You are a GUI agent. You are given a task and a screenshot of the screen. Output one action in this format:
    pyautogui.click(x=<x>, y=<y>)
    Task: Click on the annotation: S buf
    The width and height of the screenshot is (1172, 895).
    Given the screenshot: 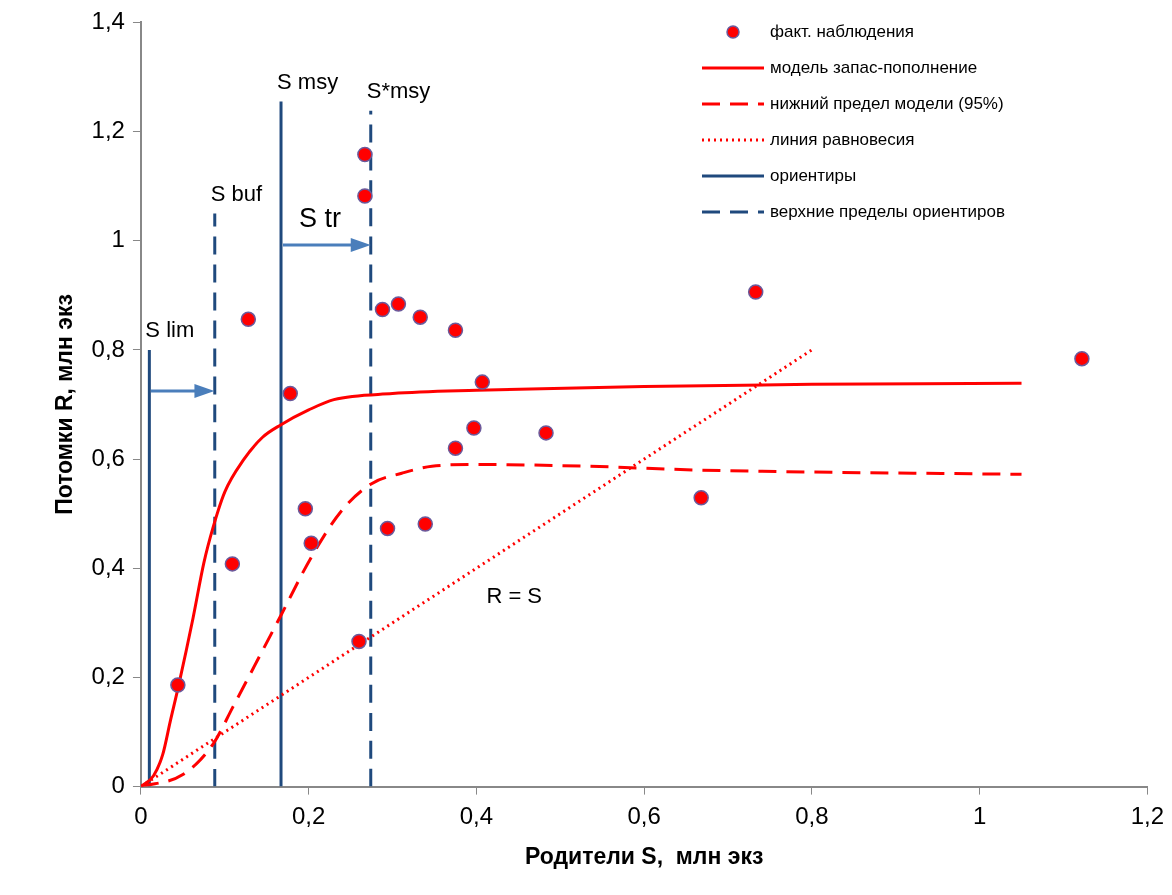 What is the action you would take?
    pyautogui.click(x=237, y=193)
    